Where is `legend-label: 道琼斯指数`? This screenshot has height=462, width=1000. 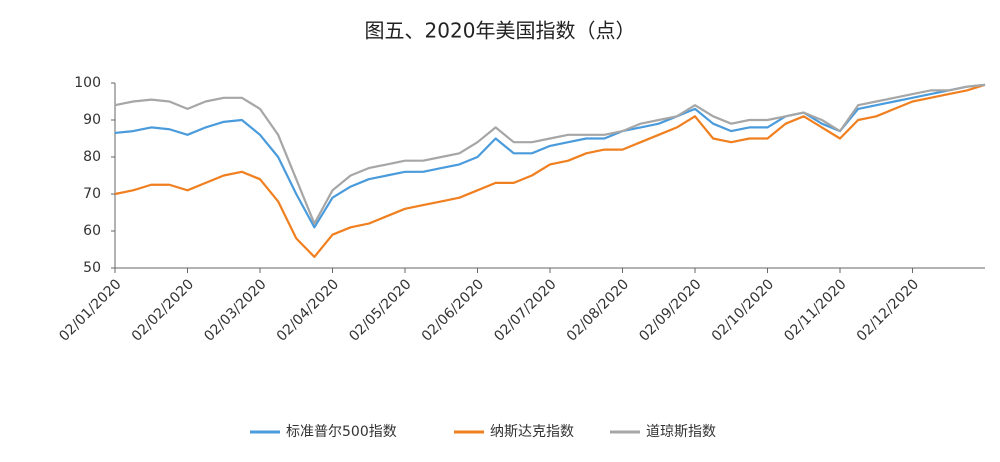
legend-label: 道琼斯指数 is located at coordinates (681, 432).